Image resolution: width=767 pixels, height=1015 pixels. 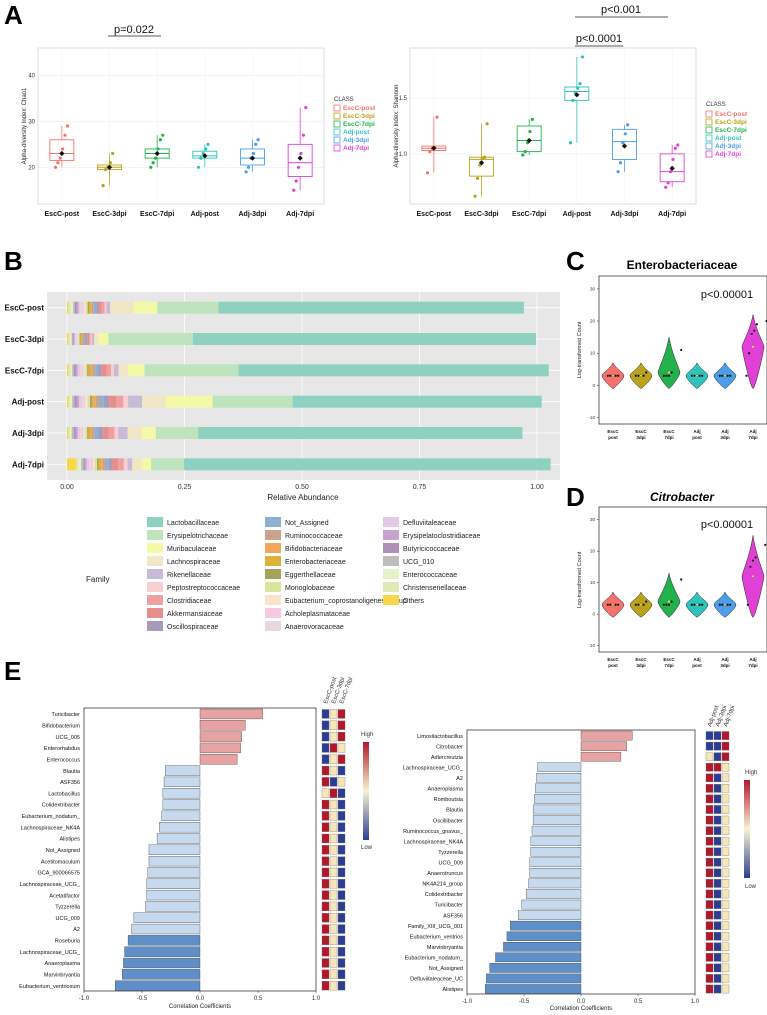 What do you see at coordinates (155, 548) in the screenshot?
I see `family-legend-key-muribaculaceae` at bounding box center [155, 548].